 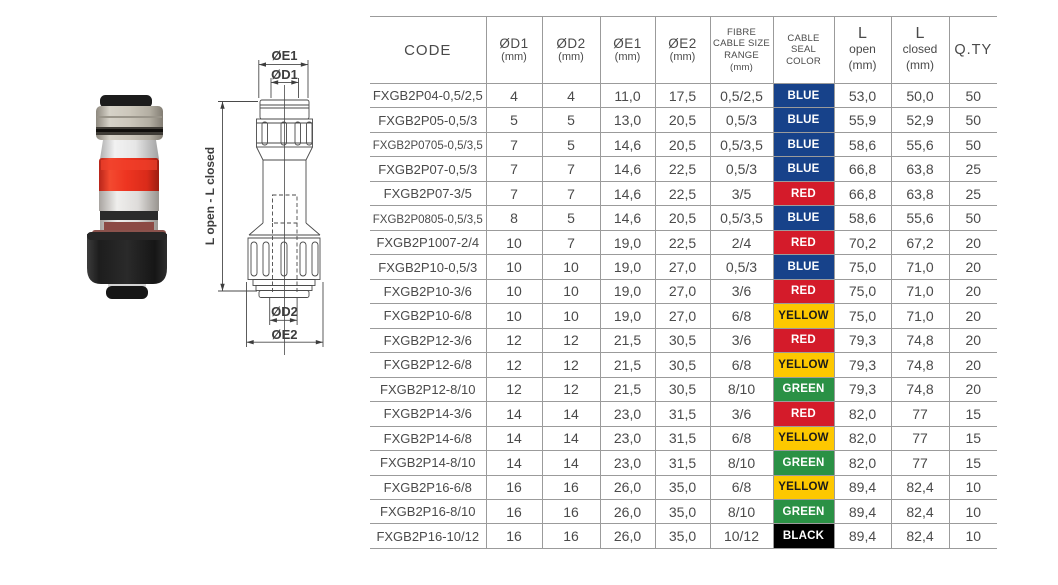 I want to click on svg-text: ØE2, so click(x=284, y=334).